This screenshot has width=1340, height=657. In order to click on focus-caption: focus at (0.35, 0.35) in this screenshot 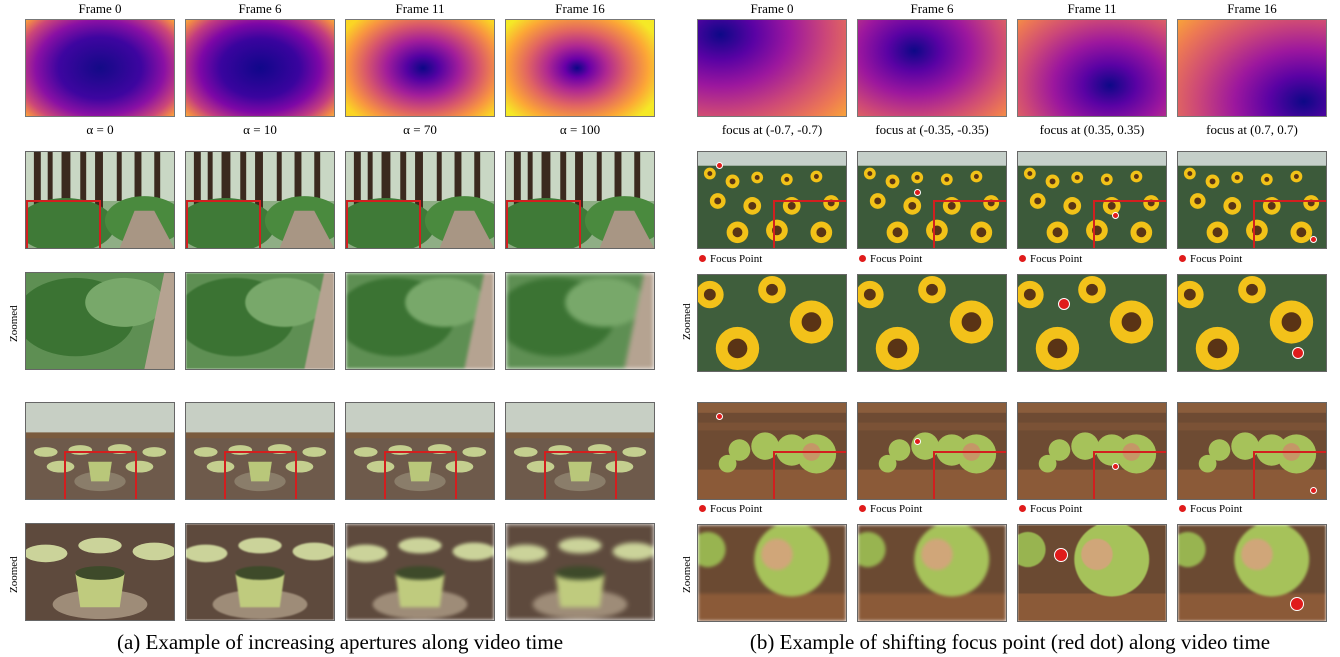, I will do `click(1092, 129)`.